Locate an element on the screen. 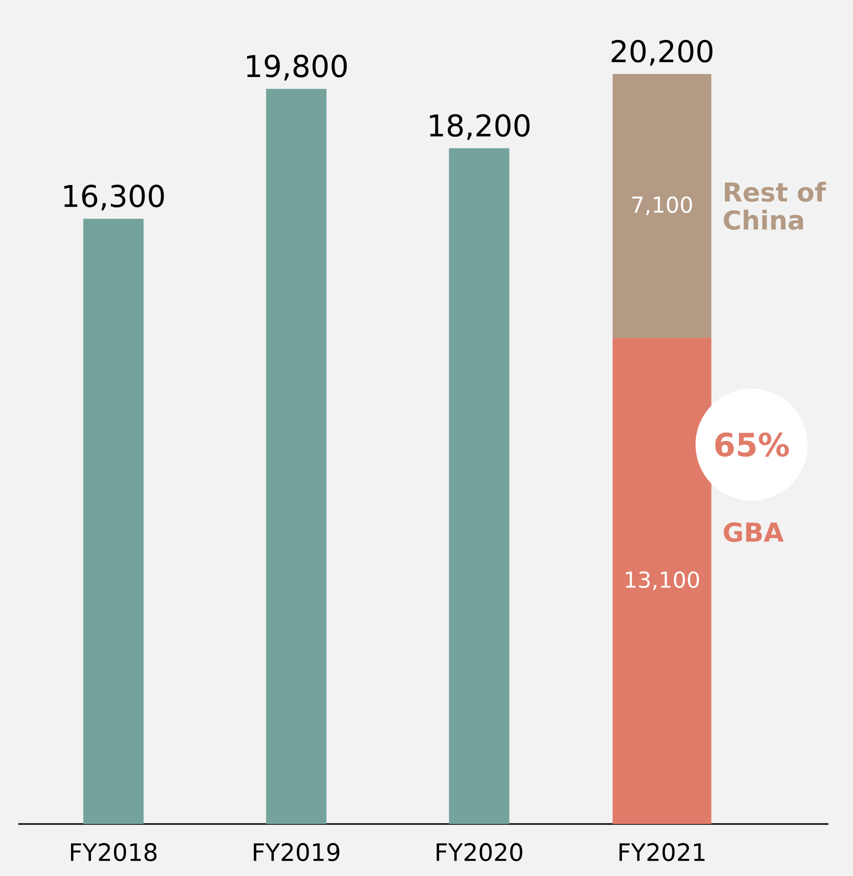 This screenshot has width=853, height=876. x-tick-label: FY2020 is located at coordinates (479, 852).